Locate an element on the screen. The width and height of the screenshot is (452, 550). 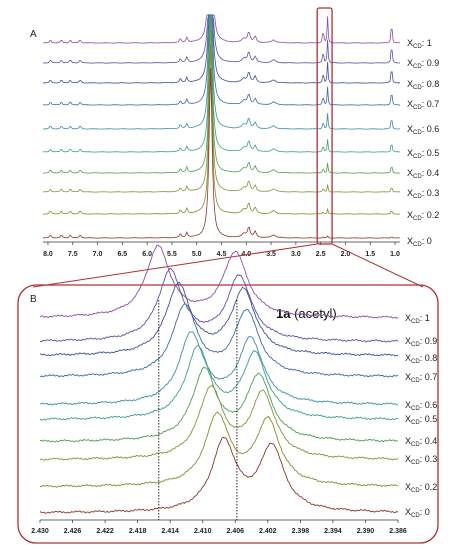
xcd-label: XCD: 1 is located at coordinates (419, 44).